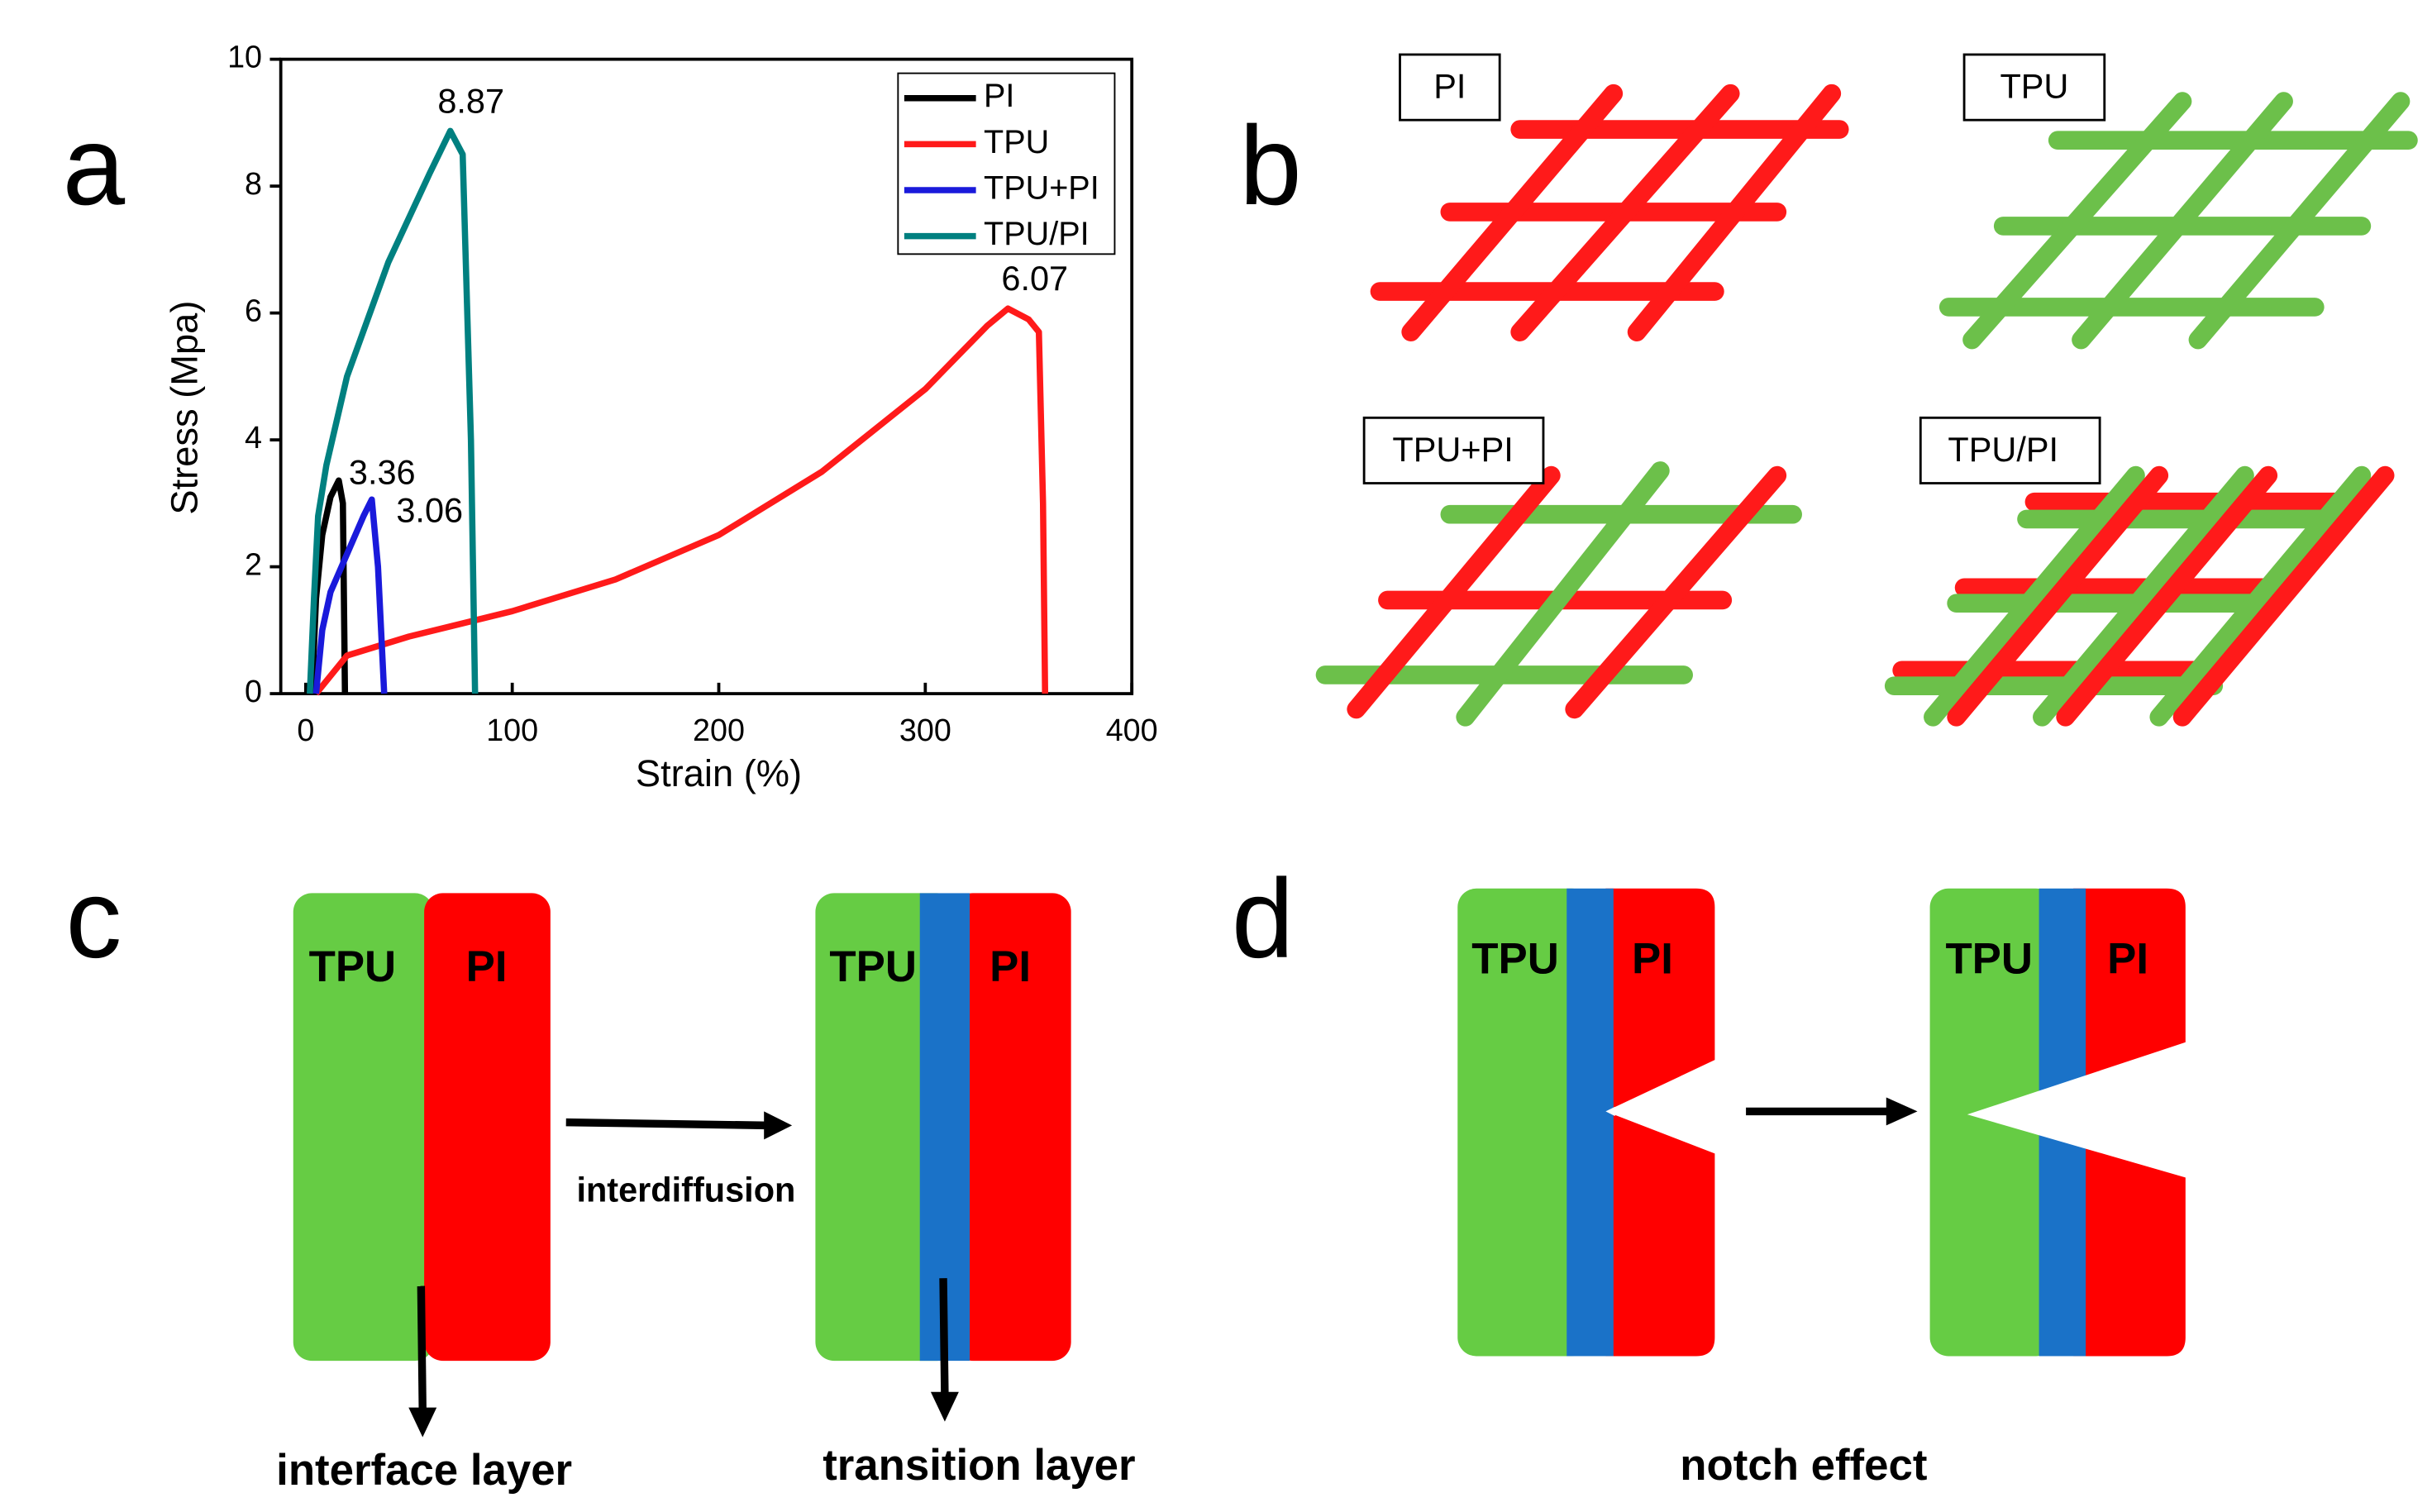 The image size is (2432, 1512). Describe the element at coordinates (719, 730) in the screenshot. I see `x-tick-label: 200` at that location.